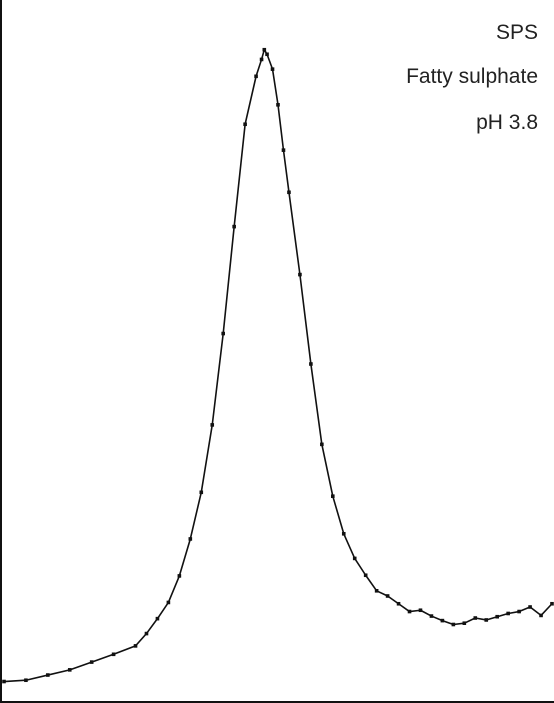  I want to click on annotation-sps: SPS, so click(516, 32).